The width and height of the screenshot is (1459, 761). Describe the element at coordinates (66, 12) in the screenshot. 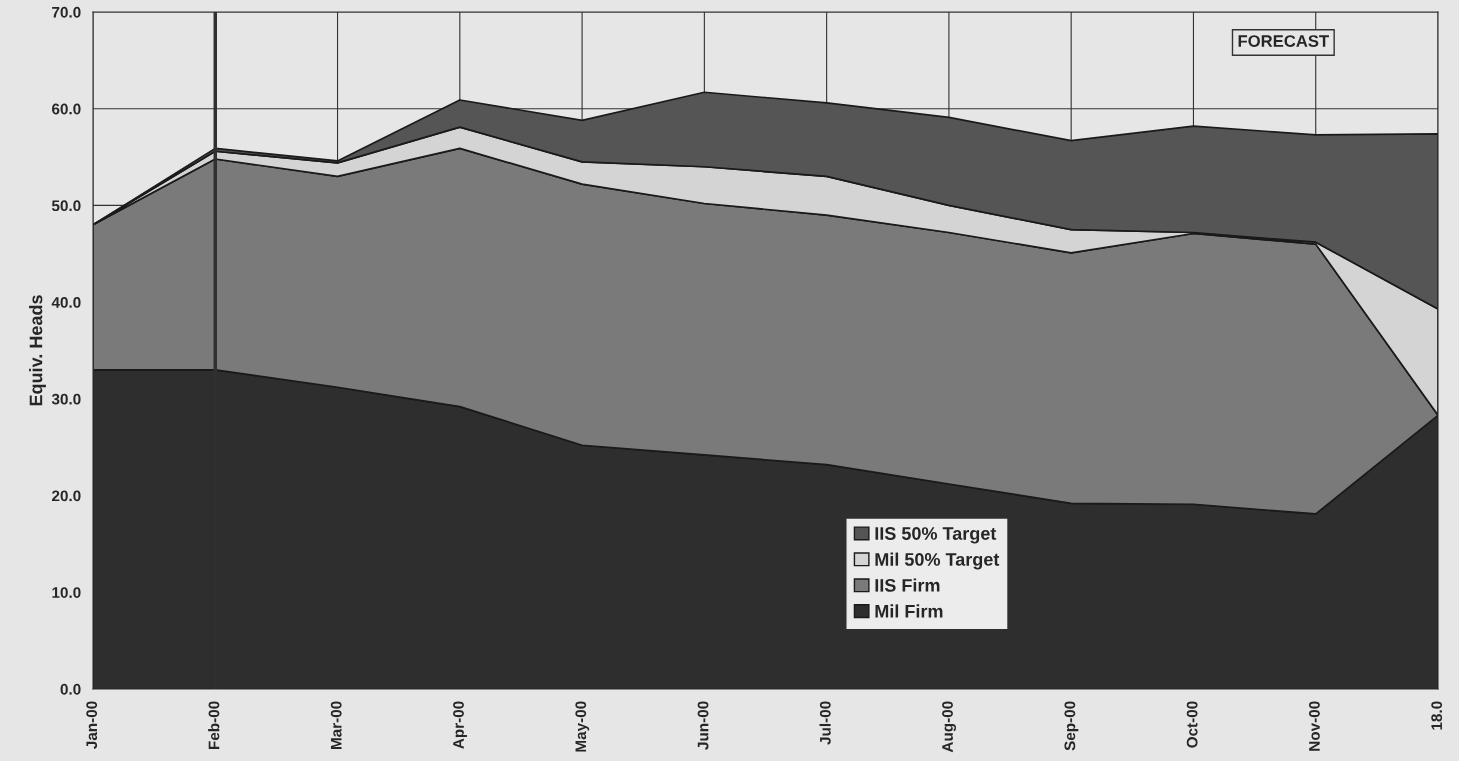

I see `y-tick-label: 70.0` at that location.